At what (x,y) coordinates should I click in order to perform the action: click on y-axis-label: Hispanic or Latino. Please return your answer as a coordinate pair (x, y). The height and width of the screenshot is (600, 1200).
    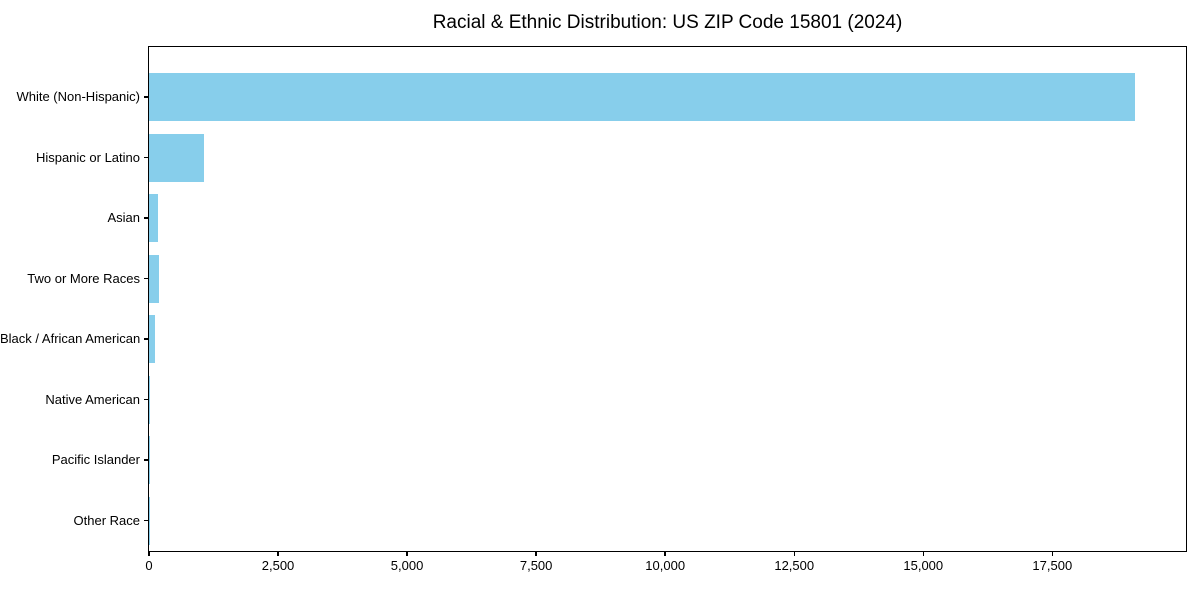
    Looking at the image, I should click on (87, 157).